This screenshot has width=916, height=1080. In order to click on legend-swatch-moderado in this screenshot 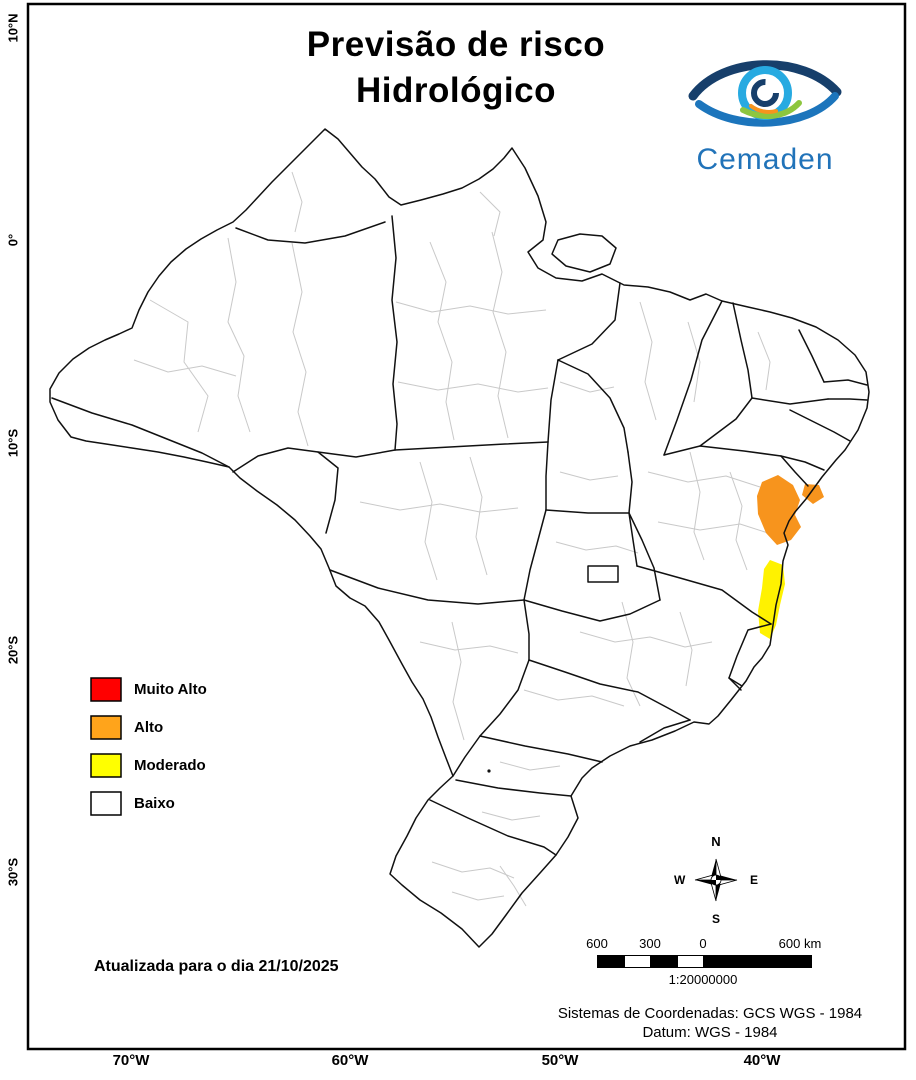, I will do `click(106, 765)`.